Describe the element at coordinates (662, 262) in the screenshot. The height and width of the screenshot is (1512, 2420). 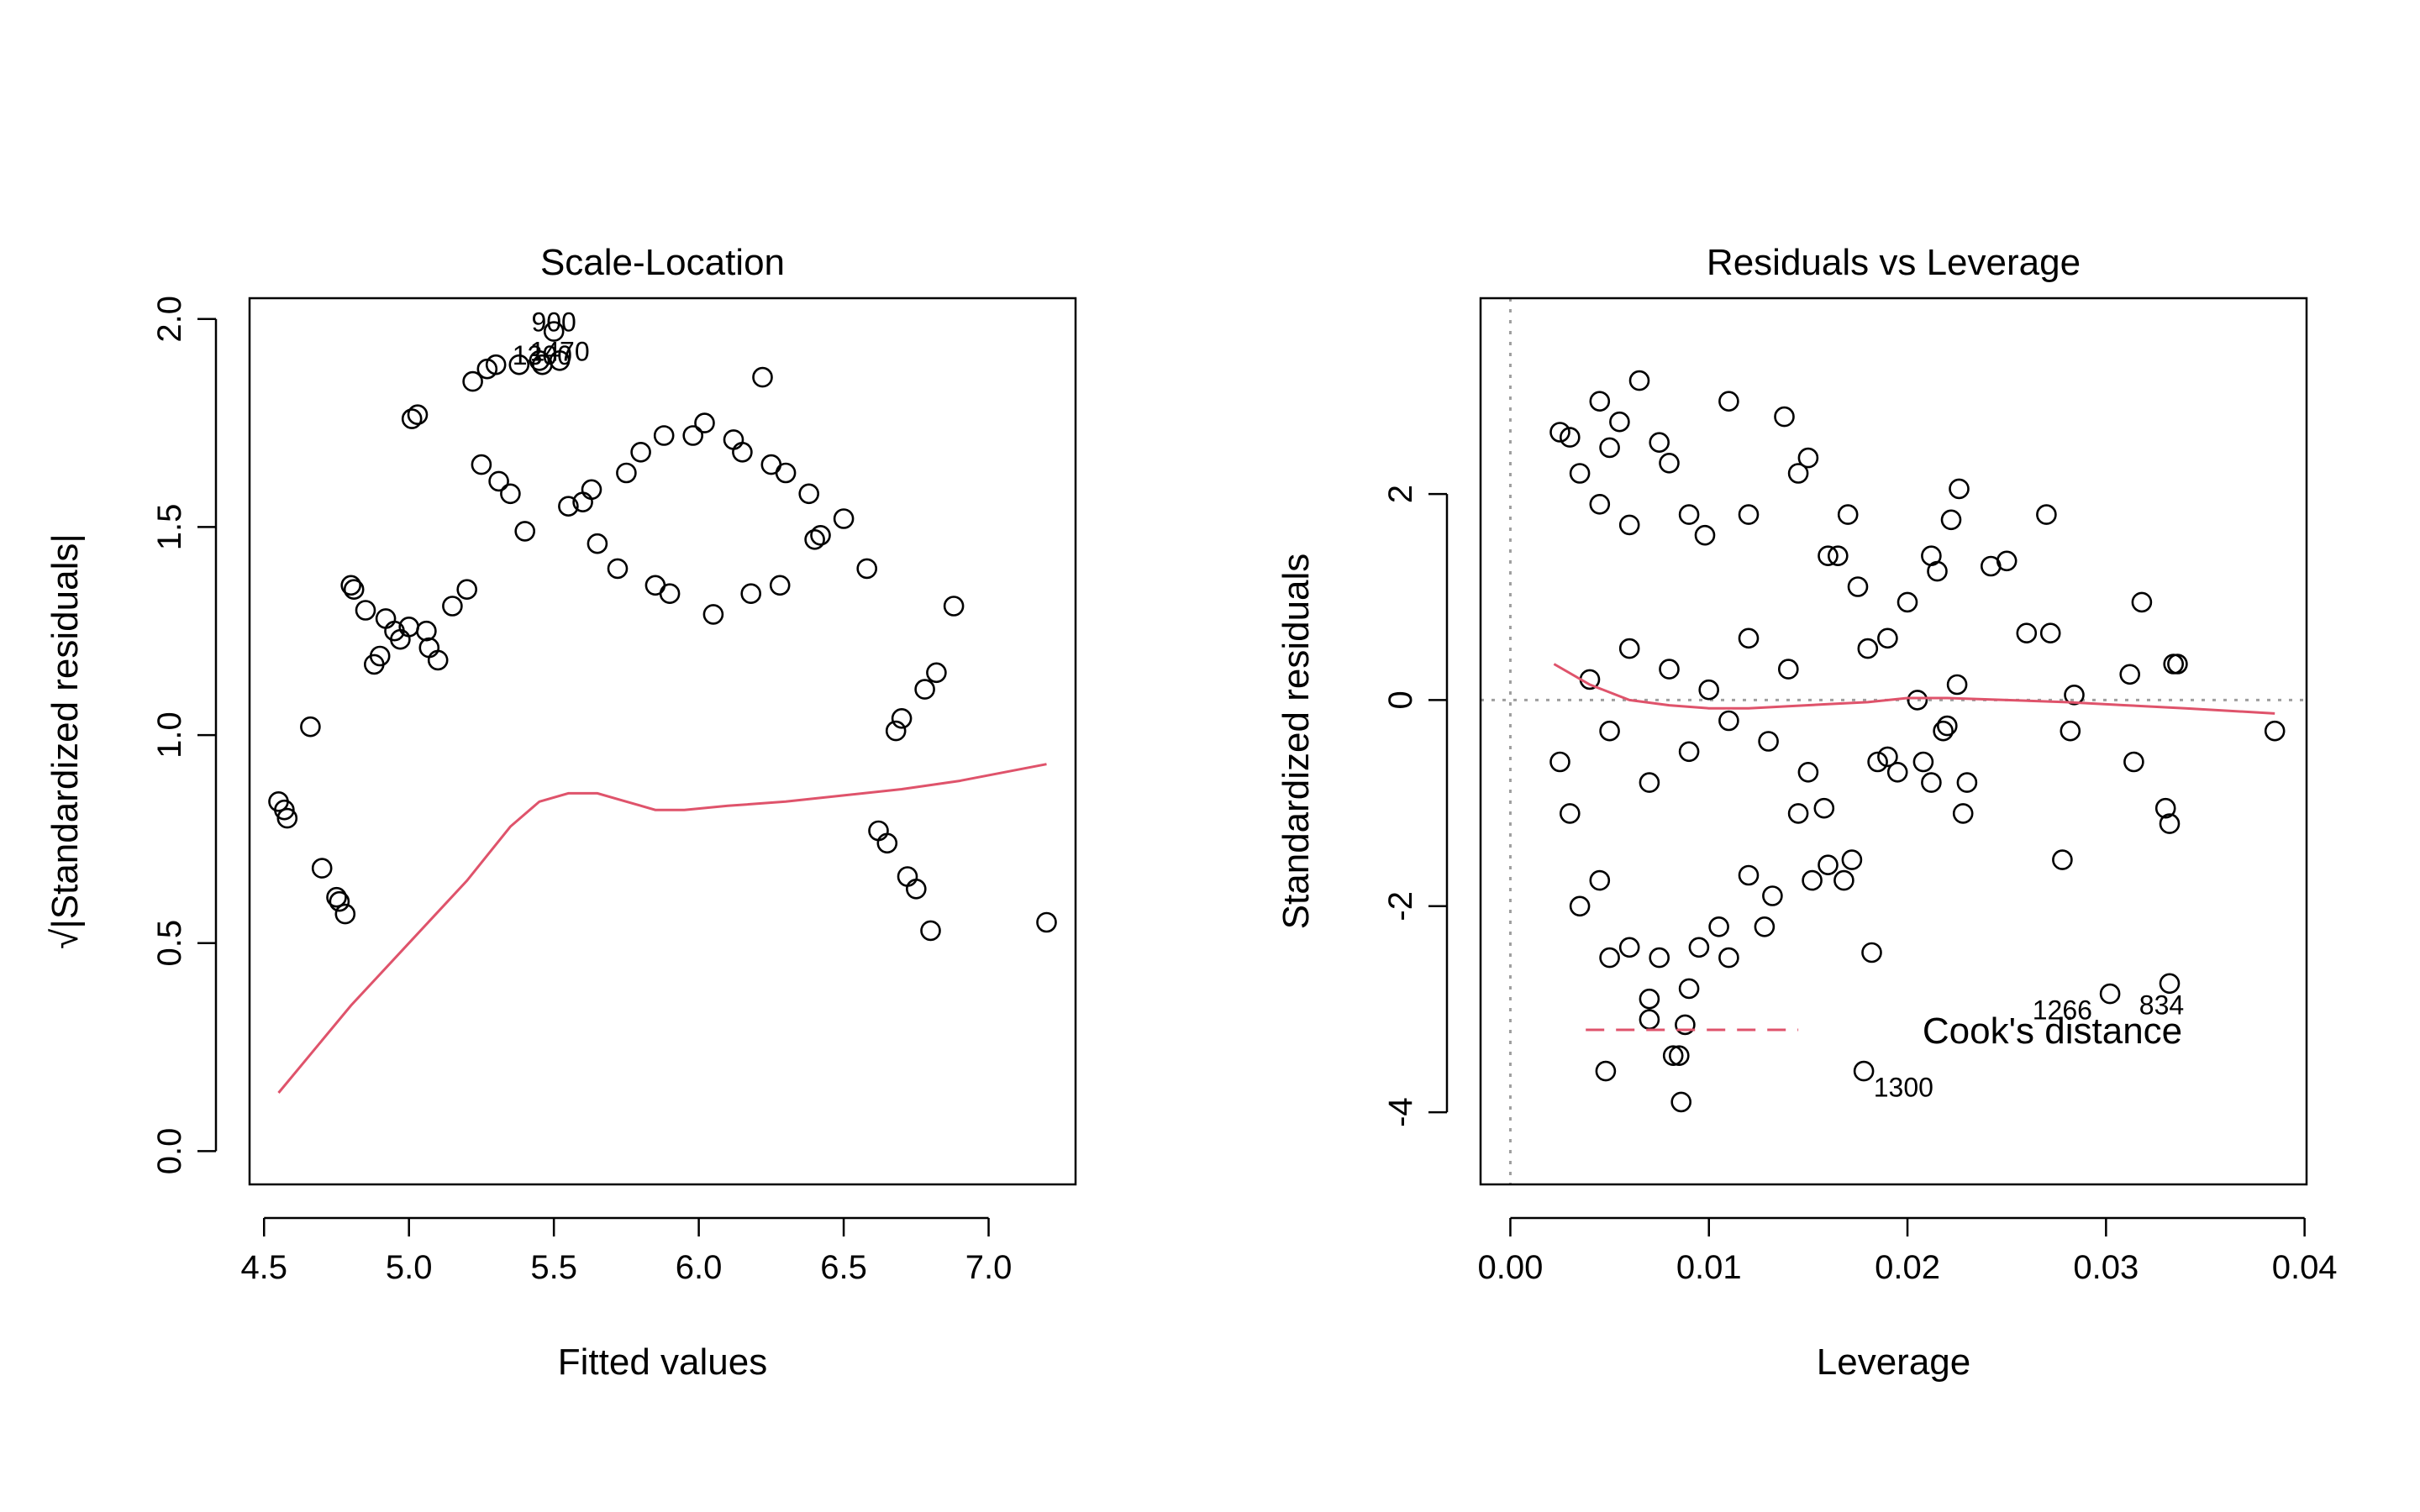
I see `chart-title: Scale-Location` at that location.